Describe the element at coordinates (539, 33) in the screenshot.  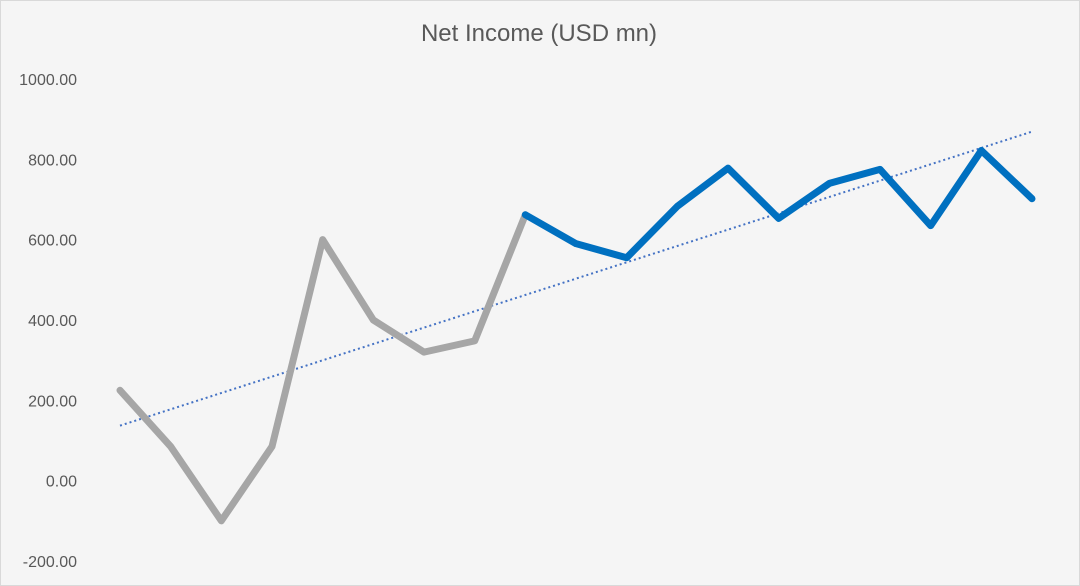
I see `chart-title: Net Income (USD mn)` at that location.